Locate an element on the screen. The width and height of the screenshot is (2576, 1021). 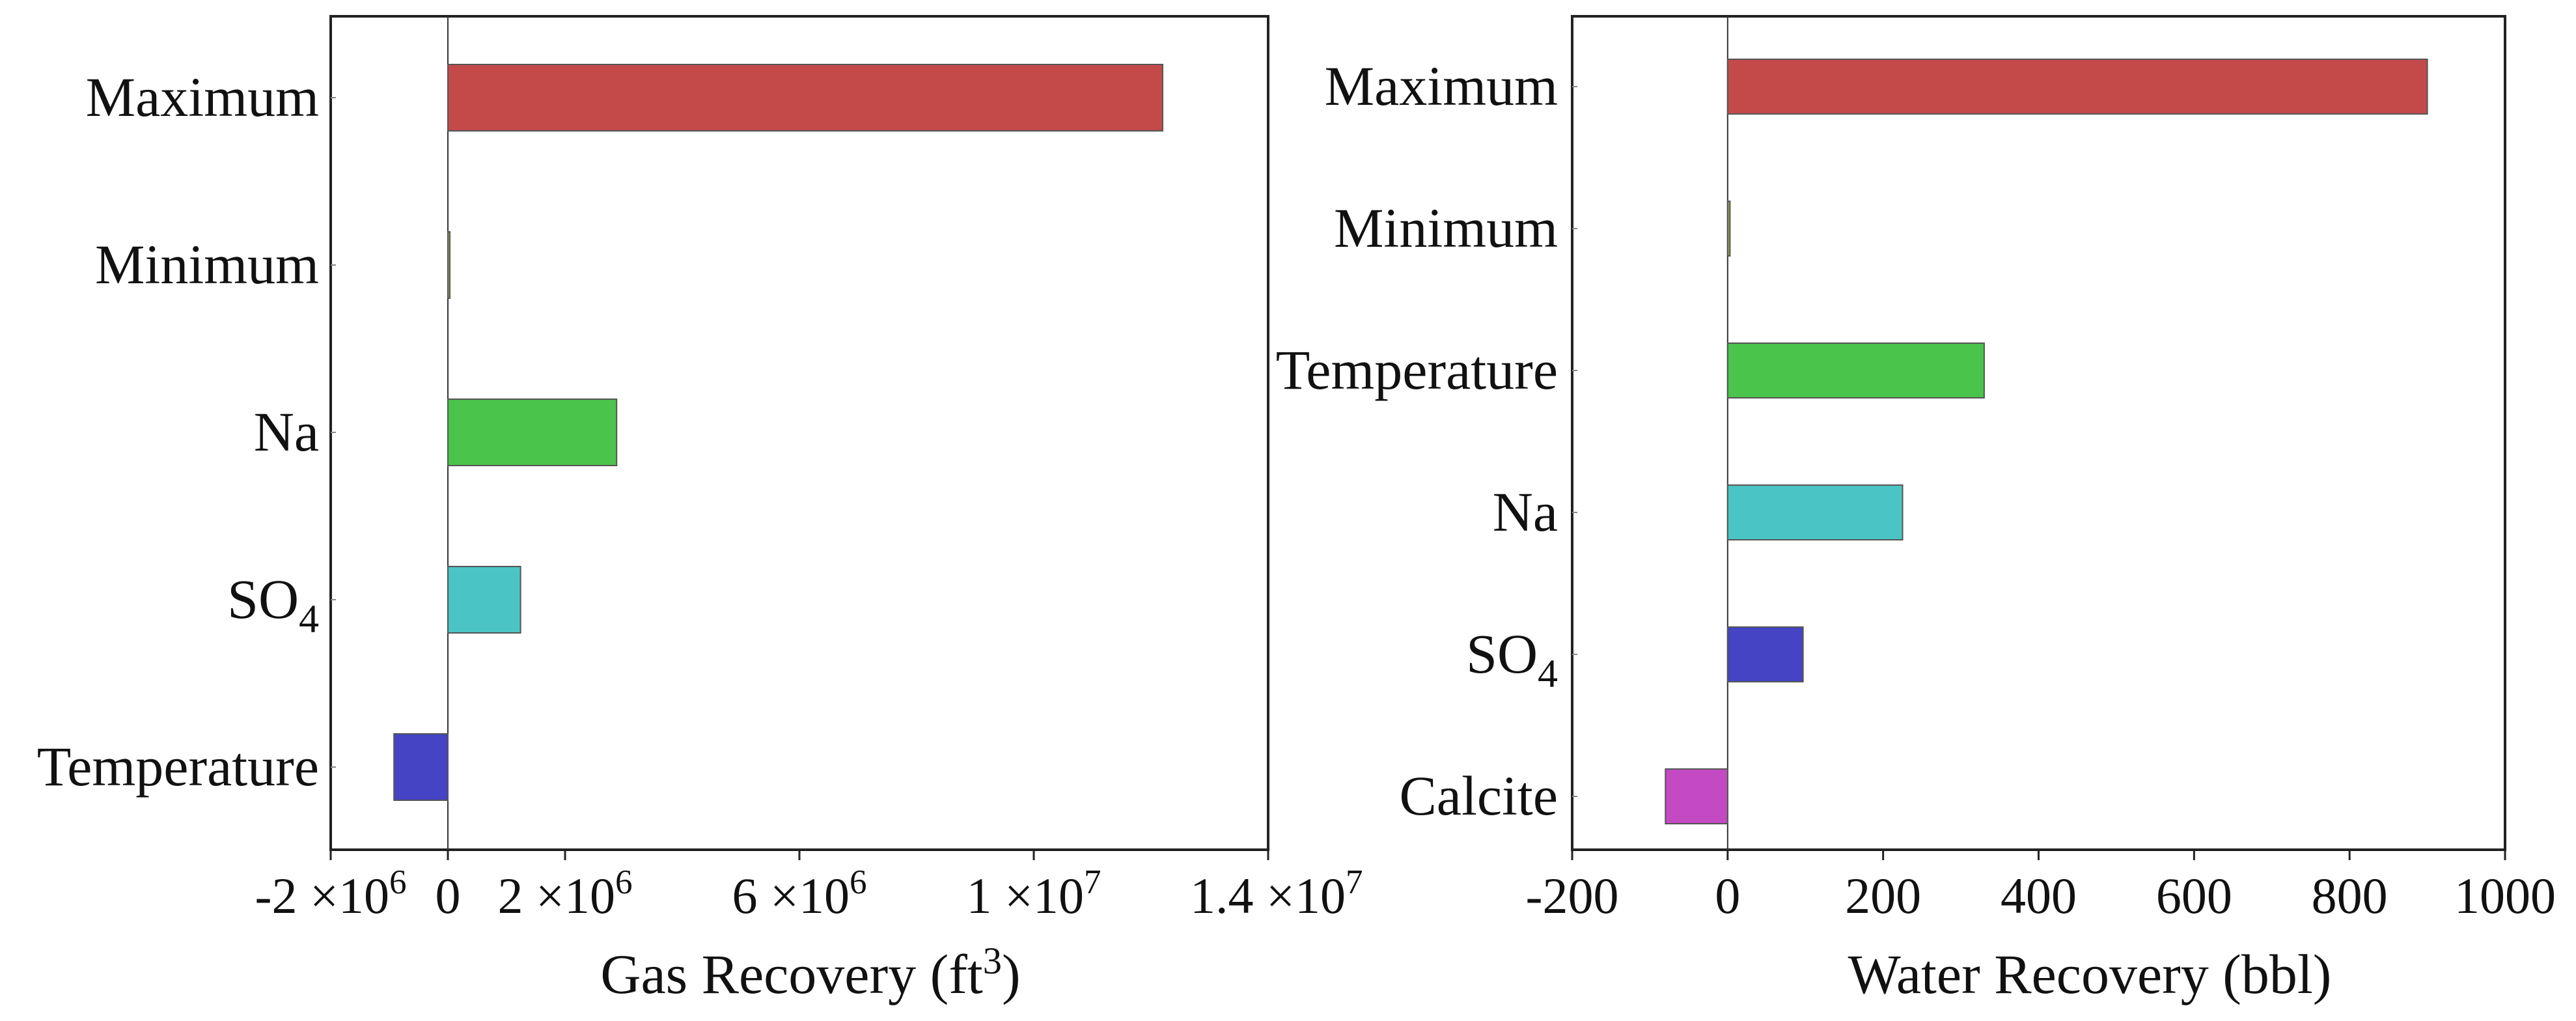
x-tick-label: 1000 is located at coordinates (2505, 896).